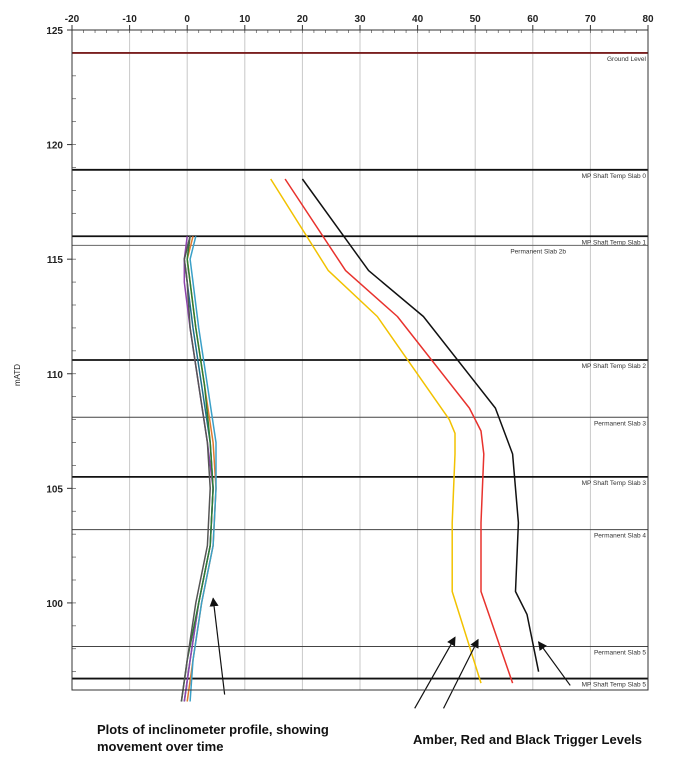 The image size is (673, 763). I want to click on x-tick-label: 30, so click(360, 19).